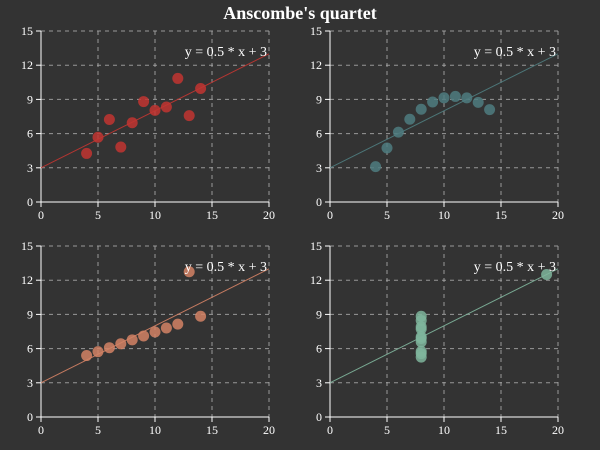  What do you see at coordinates (300, 13) in the screenshot?
I see `chart-title: Anscombe's quartet` at bounding box center [300, 13].